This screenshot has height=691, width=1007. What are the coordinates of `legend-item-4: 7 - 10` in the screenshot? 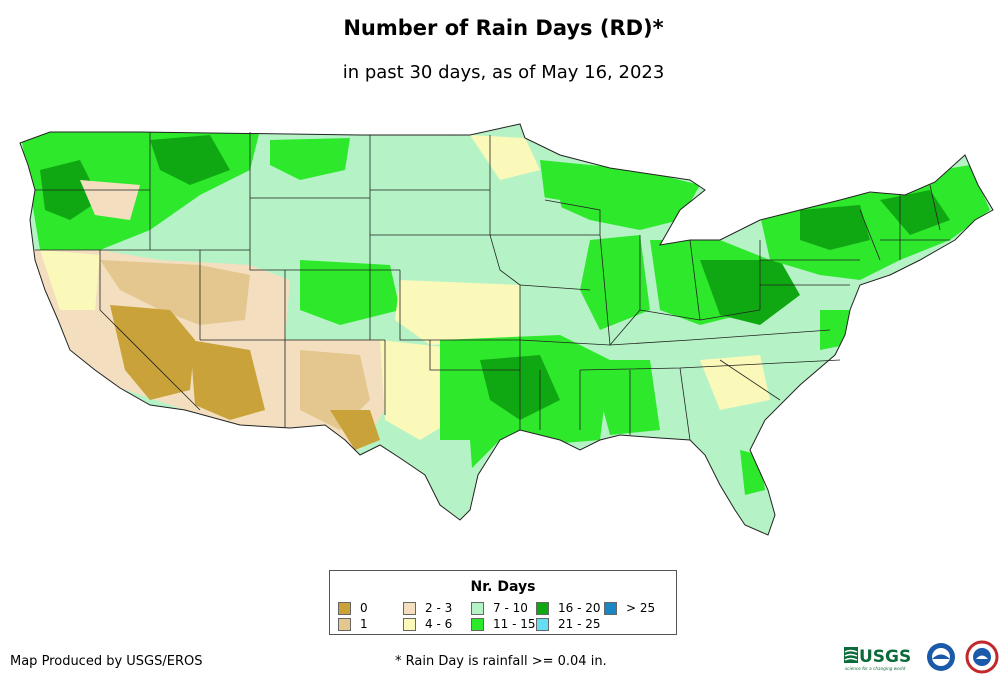 It's located at (499, 608).